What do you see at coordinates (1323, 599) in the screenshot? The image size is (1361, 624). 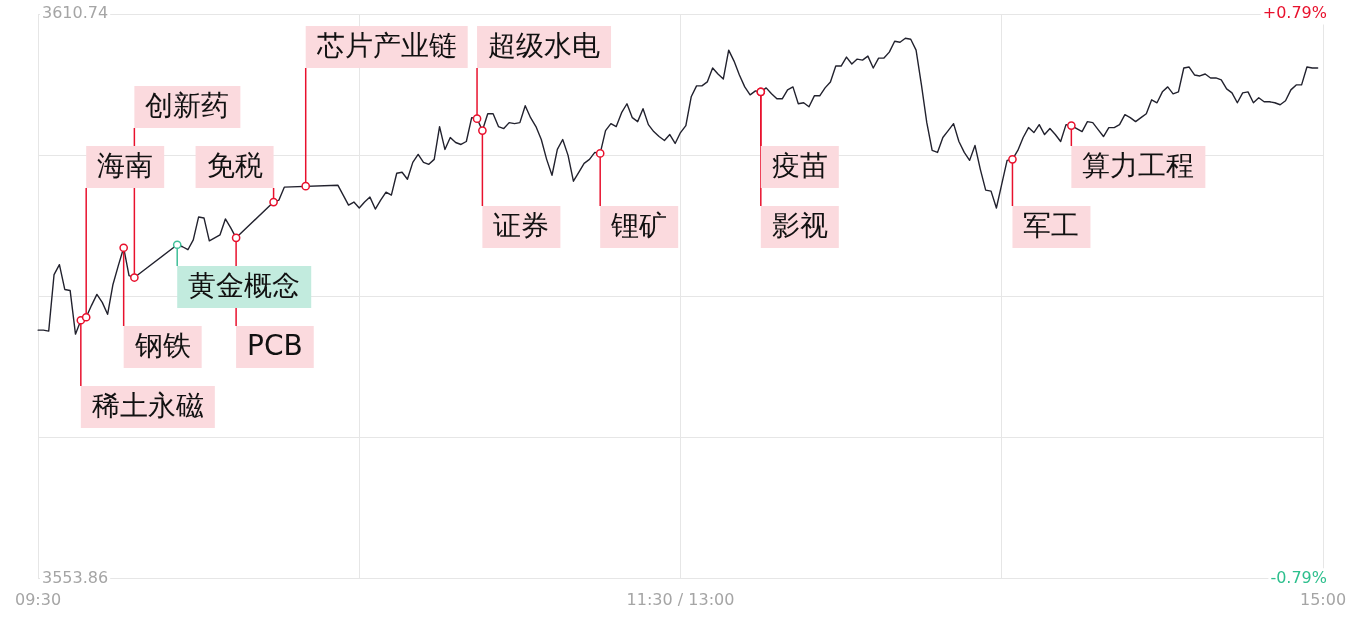 I see `x-tick-label: 15:00` at bounding box center [1323, 599].